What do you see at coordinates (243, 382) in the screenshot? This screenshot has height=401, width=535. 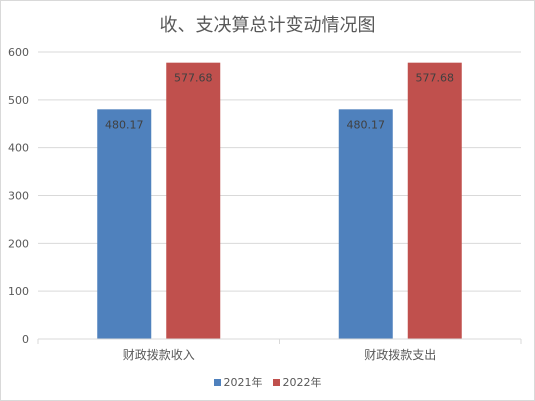 I see `legend-label: 2021年` at bounding box center [243, 382].